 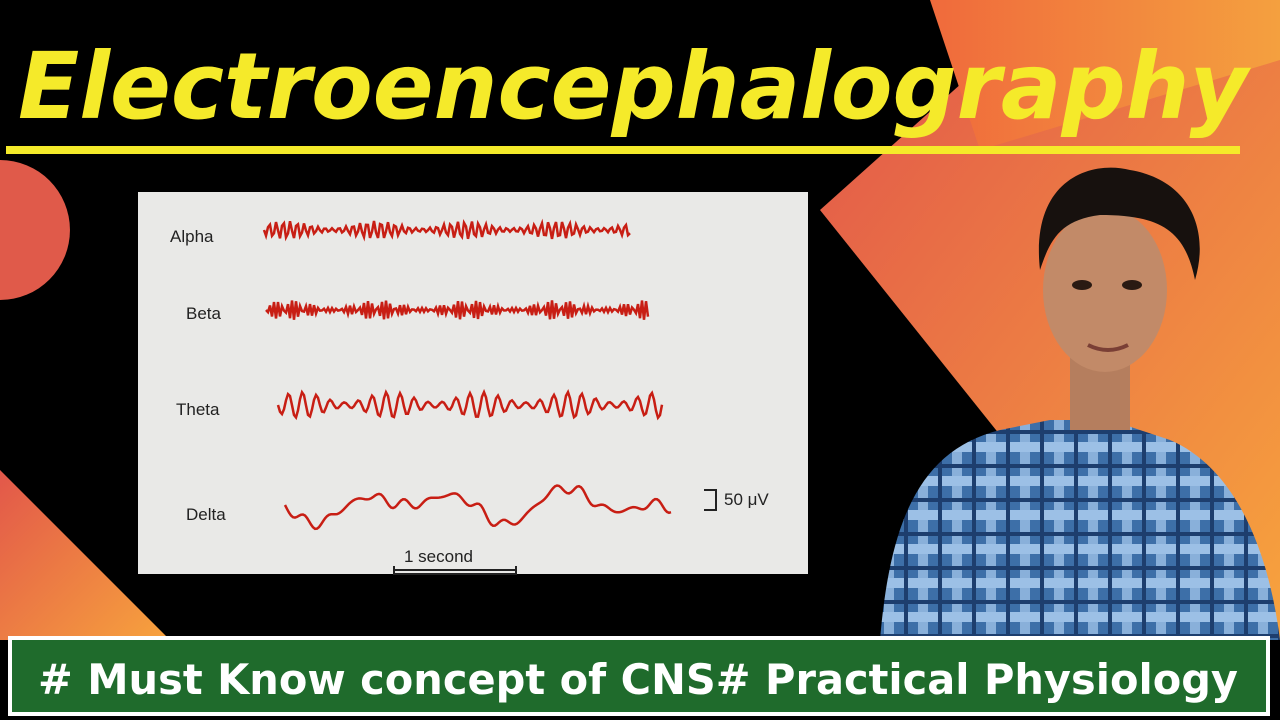 What do you see at coordinates (85, 555) in the screenshot?
I see `orange-corner` at bounding box center [85, 555].